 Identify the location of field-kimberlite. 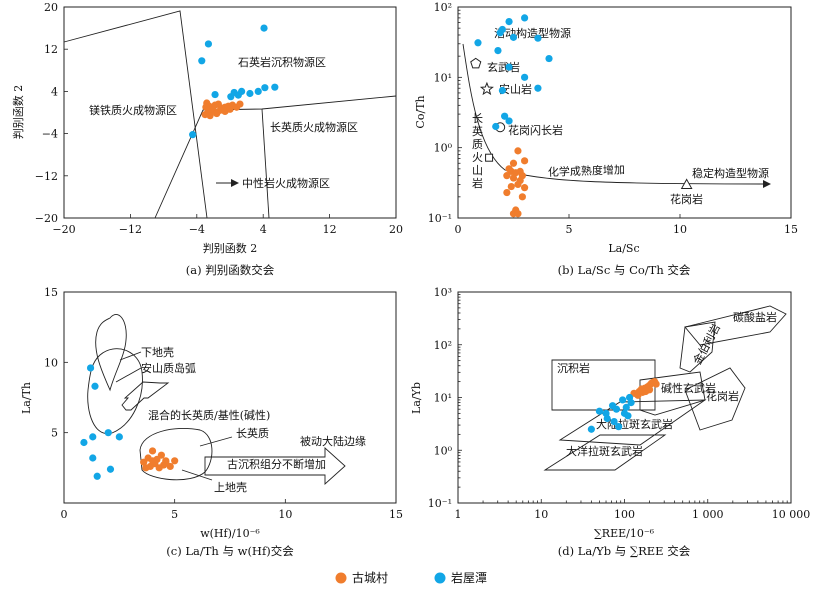
(697, 347).